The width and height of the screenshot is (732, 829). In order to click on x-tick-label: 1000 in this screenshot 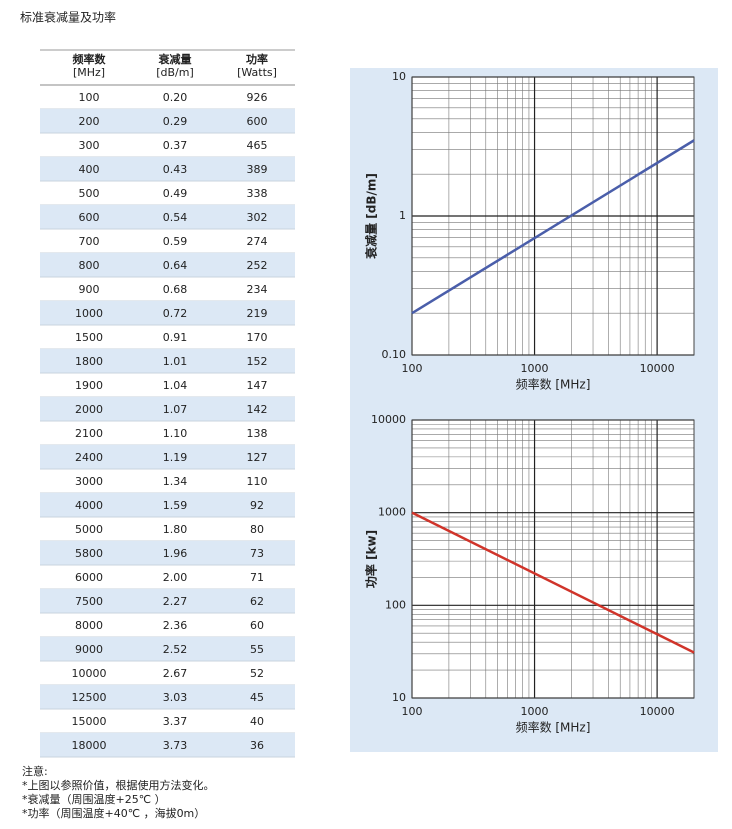, I will do `click(535, 368)`.